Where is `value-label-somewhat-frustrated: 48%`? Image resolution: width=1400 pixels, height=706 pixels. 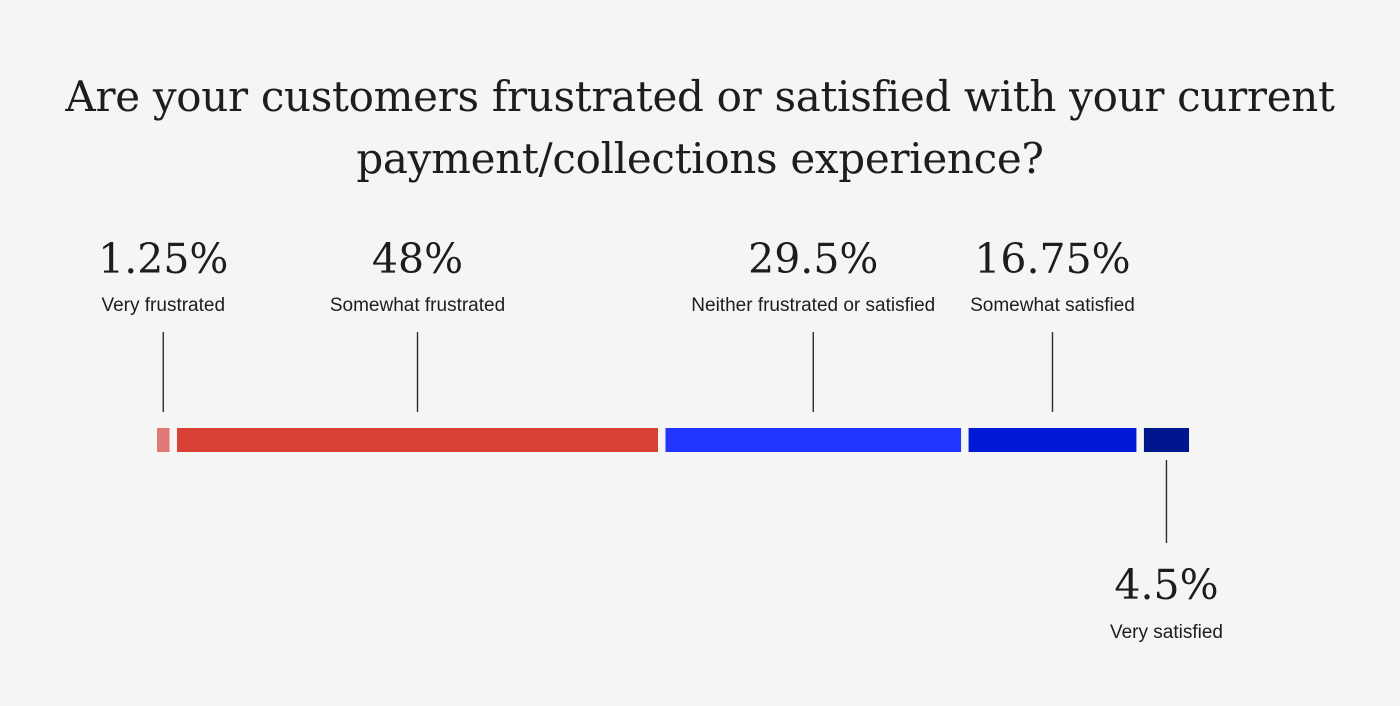 value-label-somewhat-frustrated: 48% is located at coordinates (417, 259).